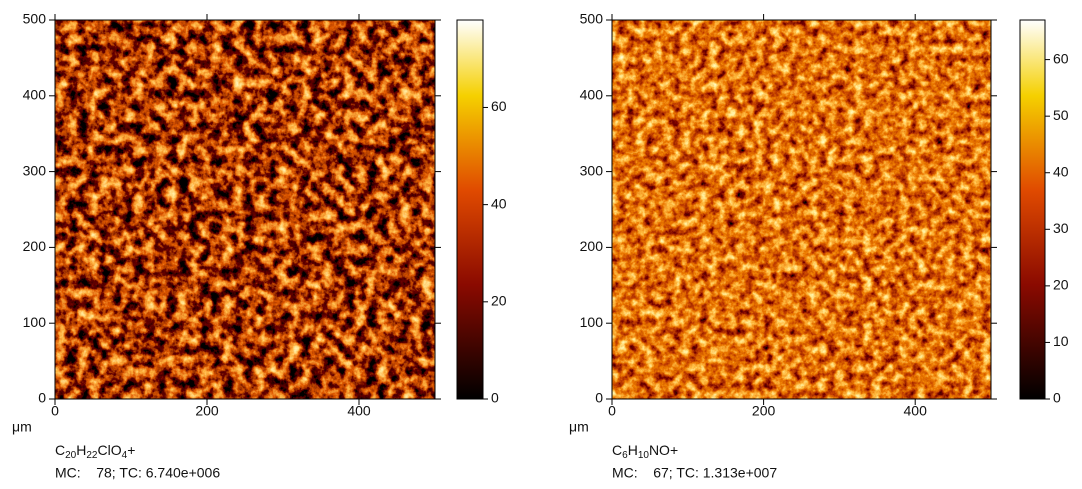 This screenshot has height=489, width=1082. Describe the element at coordinates (1061, 115) in the screenshot. I see `colorbar-tick-label: 50` at that location.